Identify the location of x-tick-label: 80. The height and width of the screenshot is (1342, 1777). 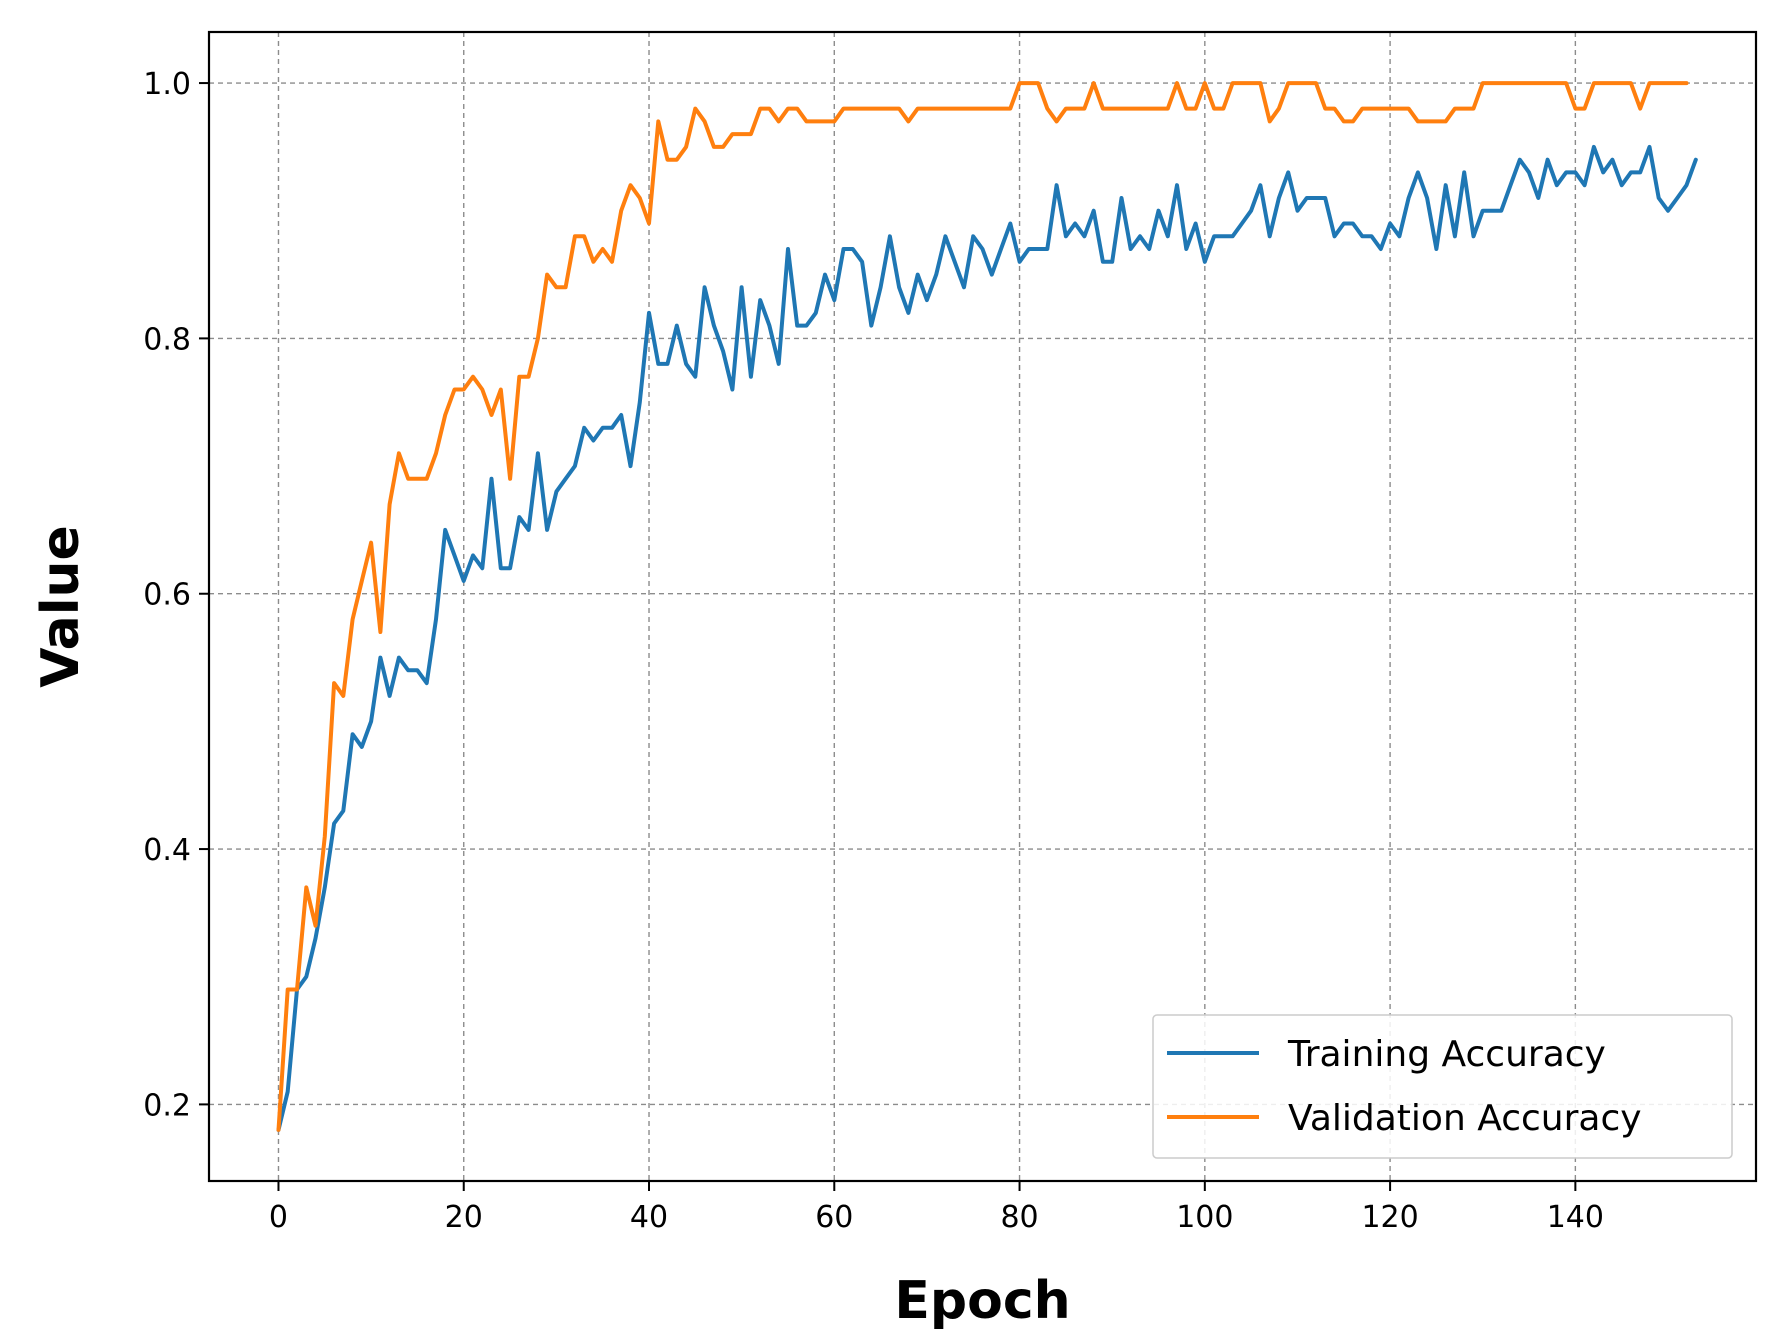
(1019, 1217).